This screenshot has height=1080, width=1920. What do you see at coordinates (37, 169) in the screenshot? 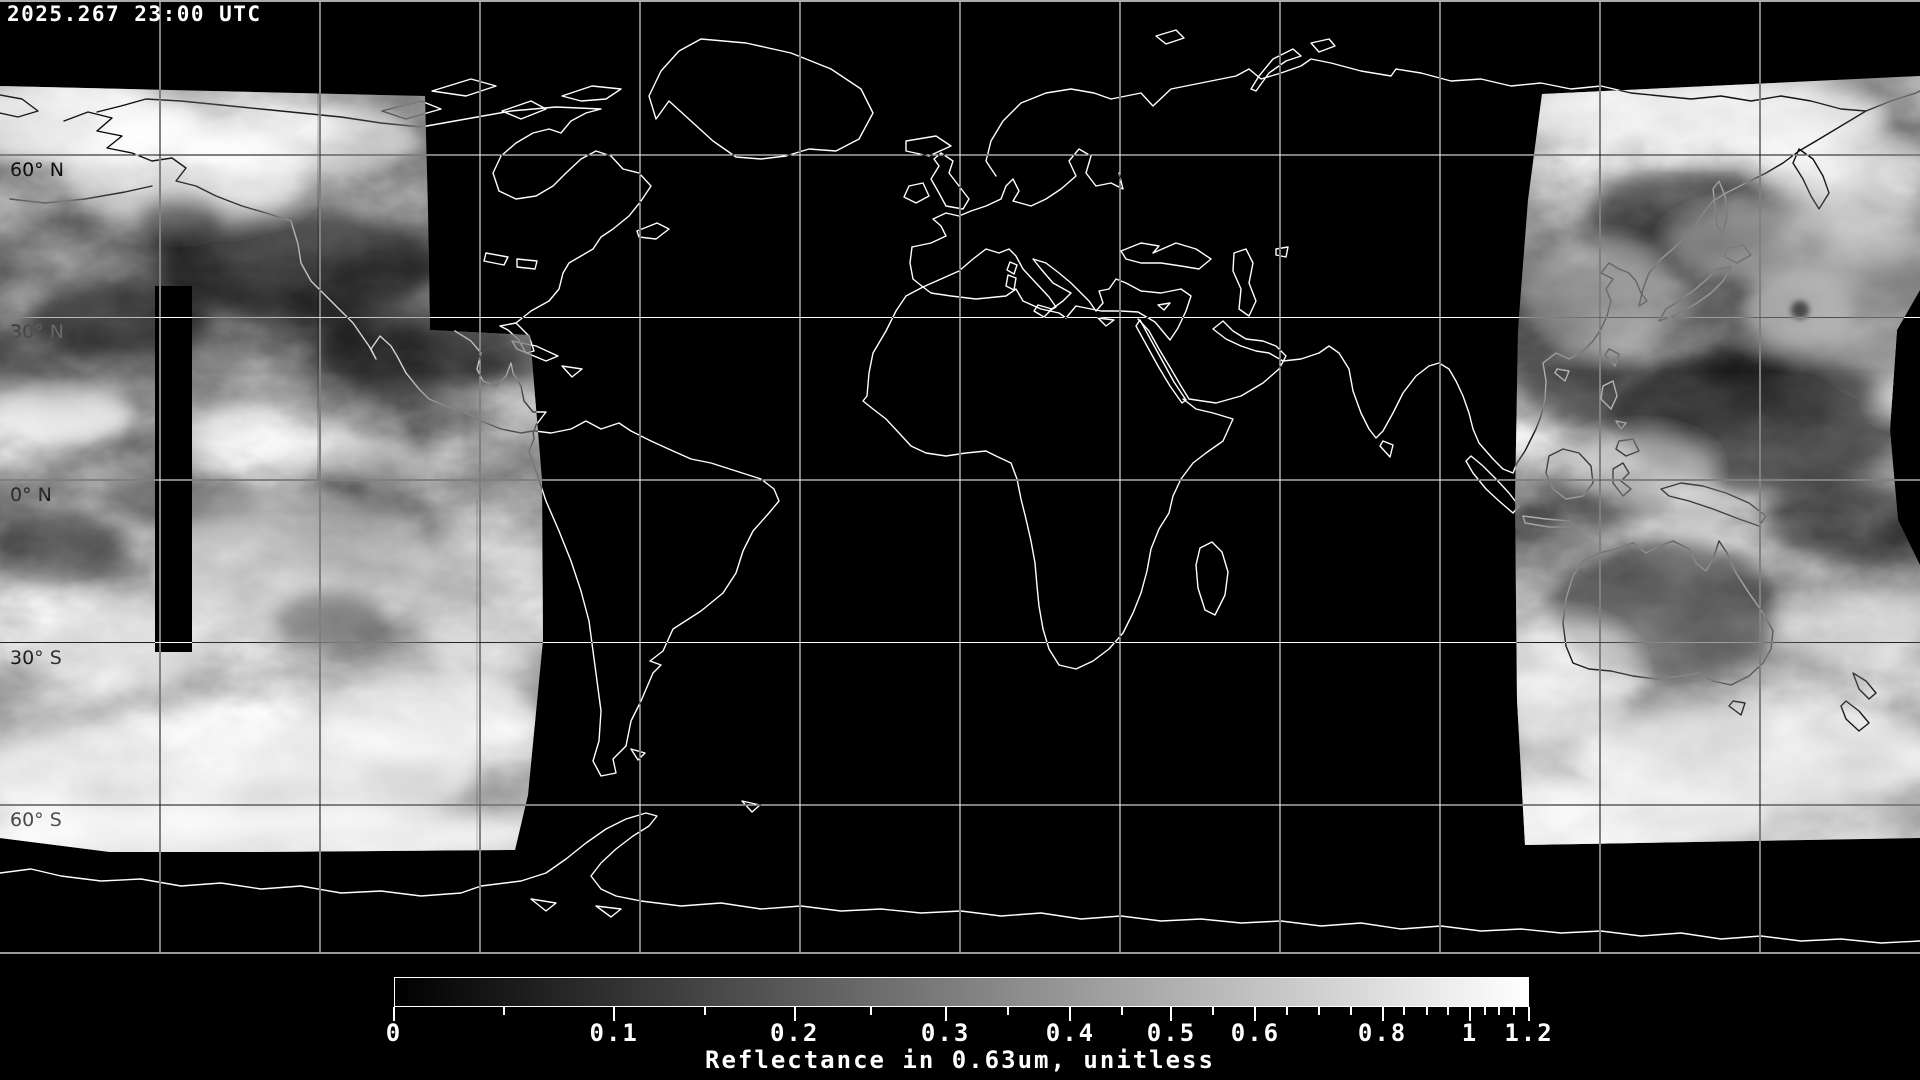
I see `latitude-label: 60° N` at bounding box center [37, 169].